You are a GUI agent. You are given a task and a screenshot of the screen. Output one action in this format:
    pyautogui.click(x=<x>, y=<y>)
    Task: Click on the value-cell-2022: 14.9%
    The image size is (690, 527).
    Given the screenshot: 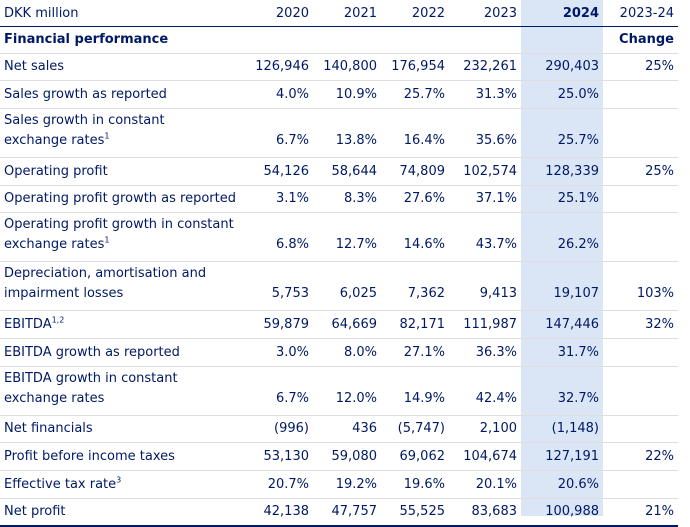 What is the action you would take?
    pyautogui.click(x=424, y=398)
    